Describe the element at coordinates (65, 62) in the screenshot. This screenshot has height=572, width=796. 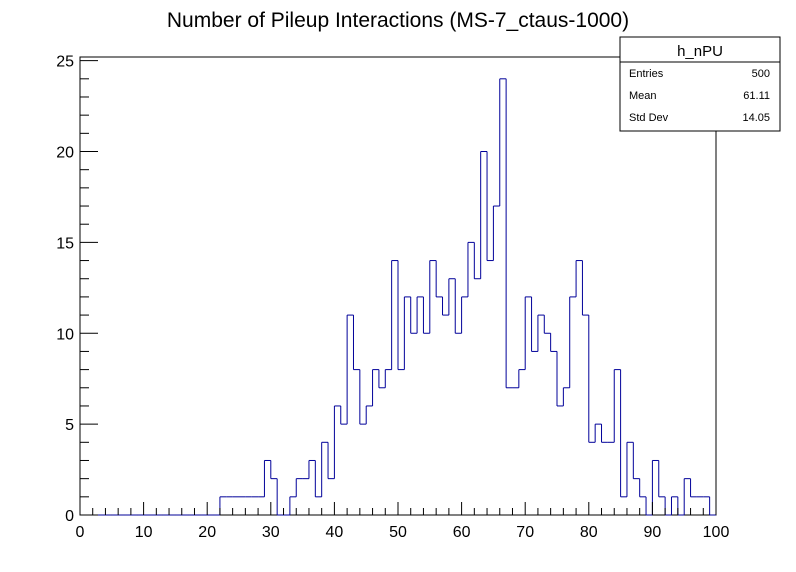
I see `y-tick-label: 25` at that location.